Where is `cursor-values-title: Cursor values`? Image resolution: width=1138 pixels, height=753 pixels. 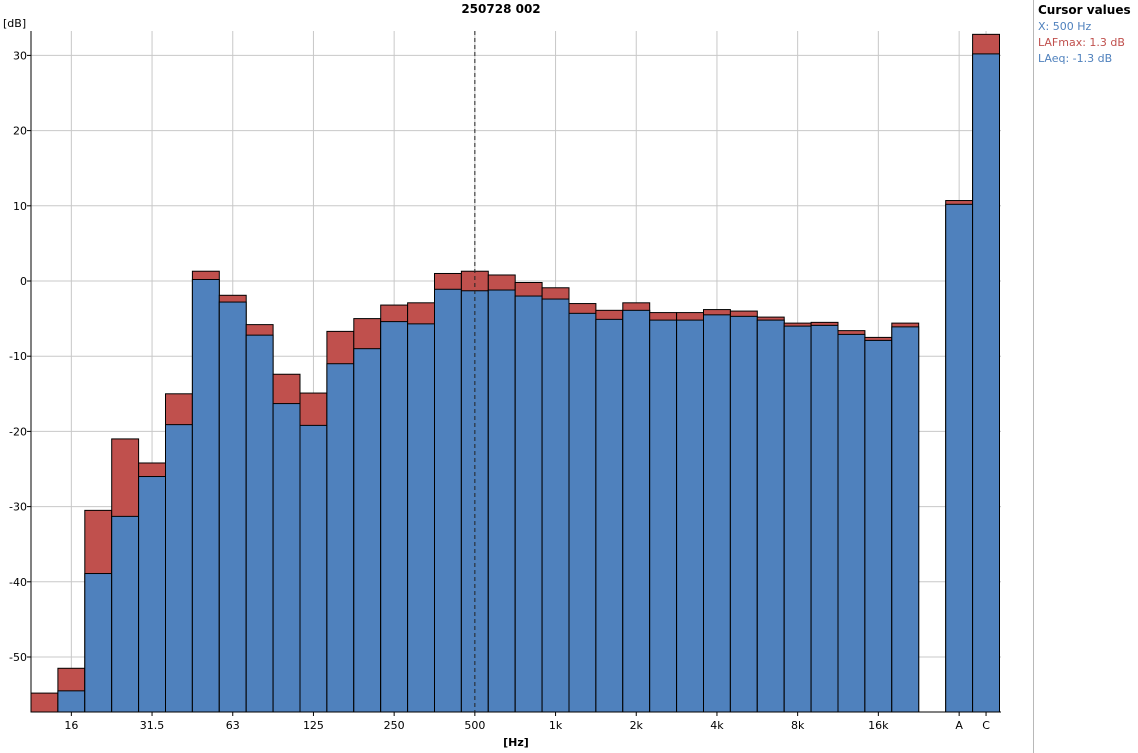 cursor-values-title: Cursor values is located at coordinates (1084, 10).